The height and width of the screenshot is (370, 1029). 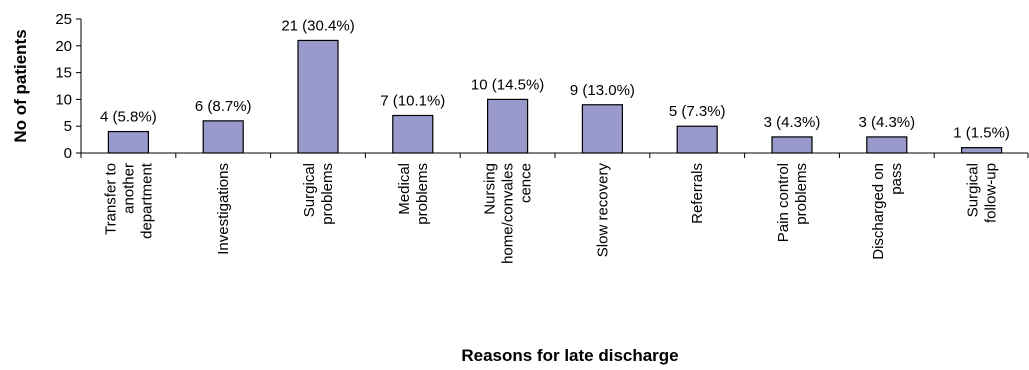 I want to click on category-label-line: Discharged on, so click(x=878, y=211).